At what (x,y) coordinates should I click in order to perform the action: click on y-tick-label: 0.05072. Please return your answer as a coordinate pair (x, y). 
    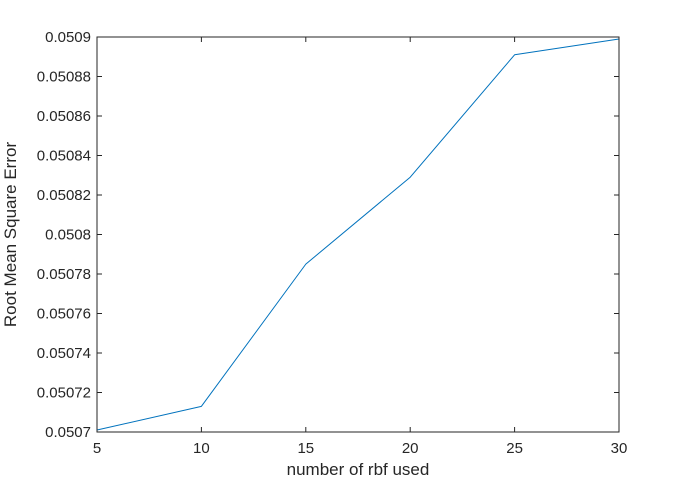
    Looking at the image, I should click on (64, 393).